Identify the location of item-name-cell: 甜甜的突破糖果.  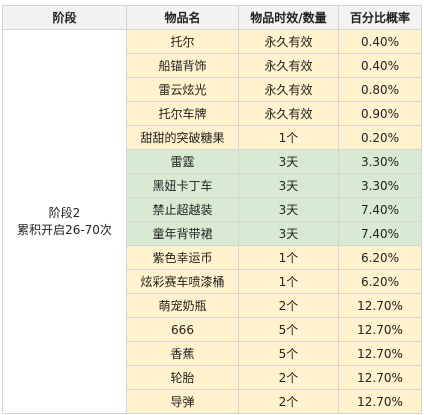
(182, 137).